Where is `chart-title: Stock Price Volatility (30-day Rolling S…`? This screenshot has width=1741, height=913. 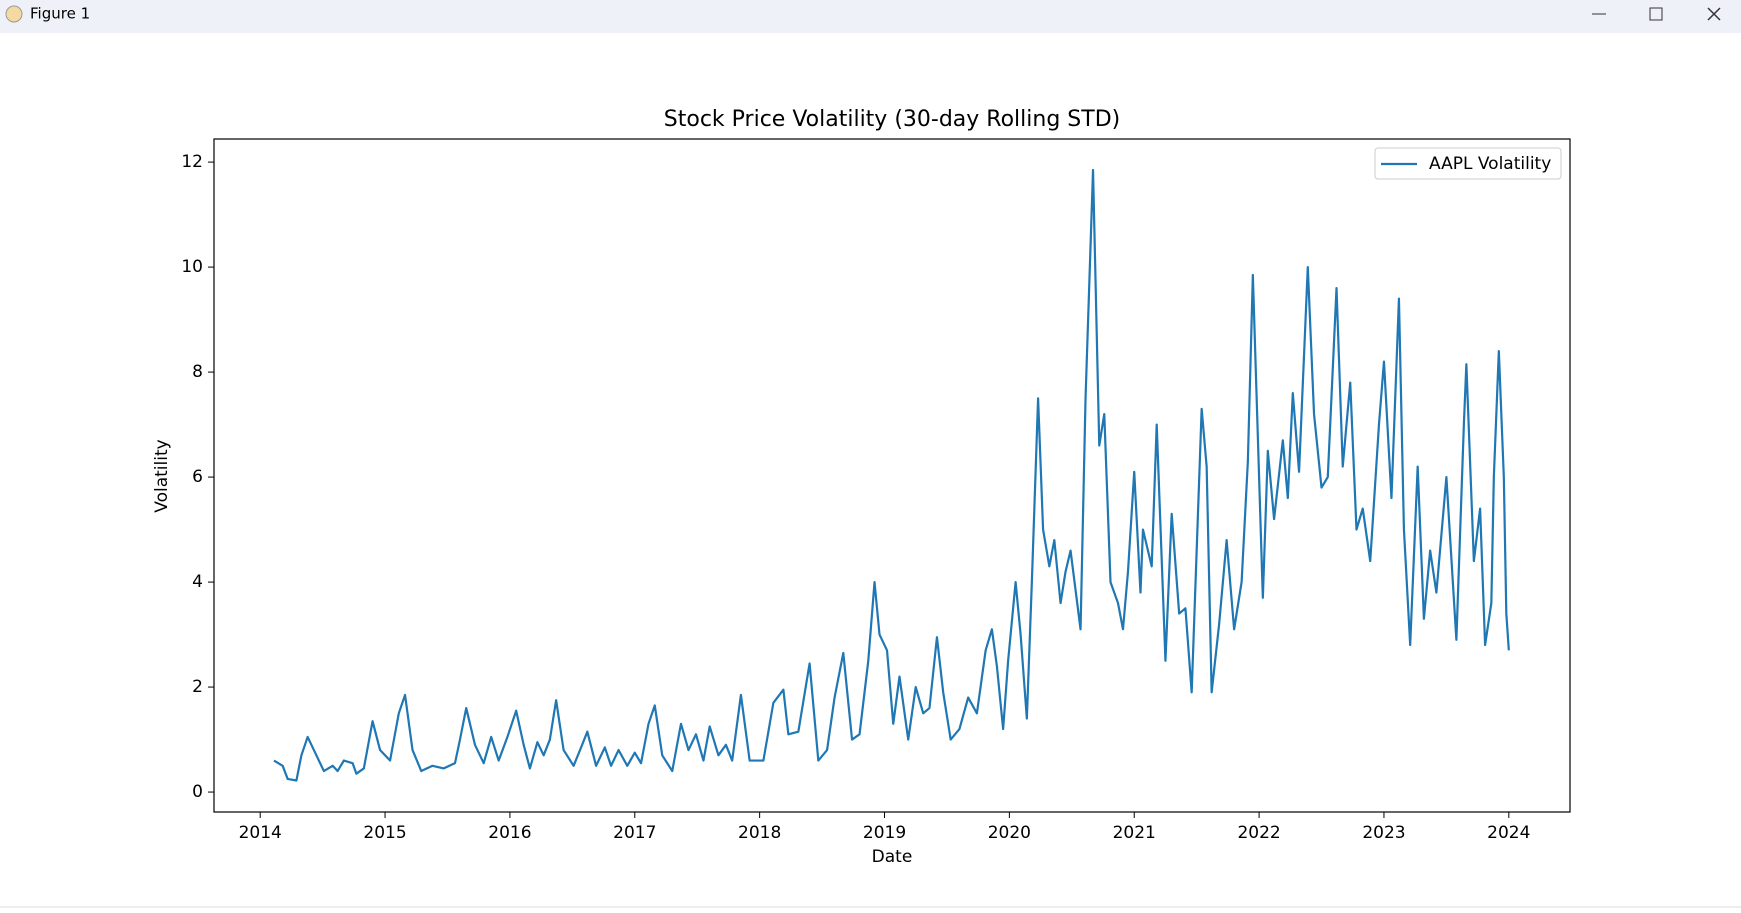 chart-title: Stock Price Volatility (30-day Rolling S… is located at coordinates (892, 119).